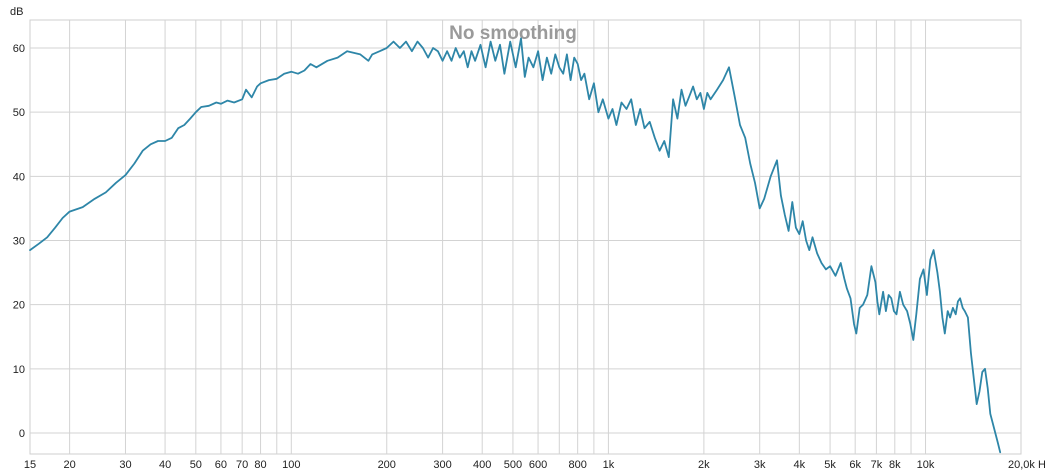 Image resolution: width=1045 pixels, height=473 pixels. I want to click on y-tick-label: 30, so click(19, 242).